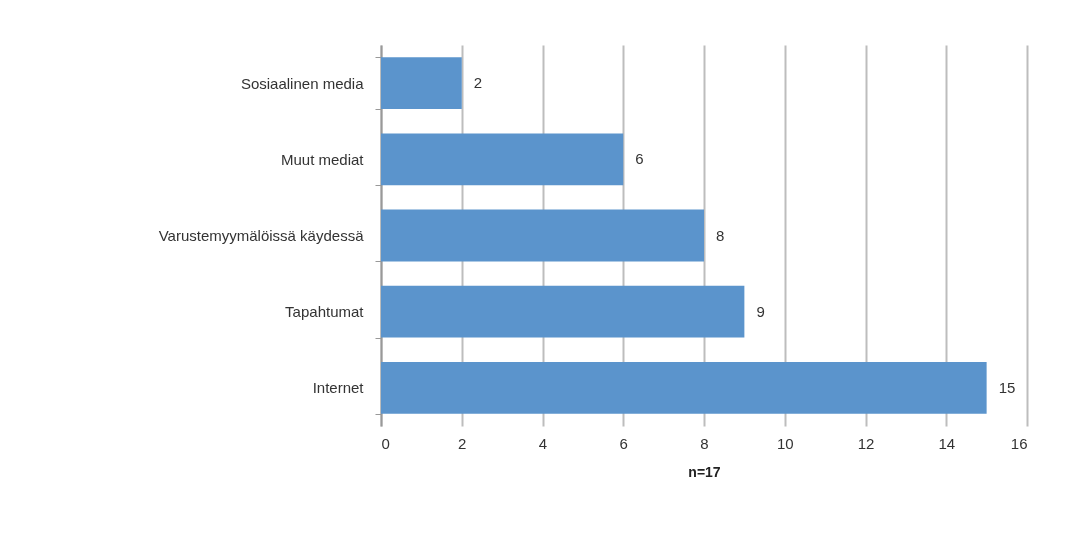 This screenshot has width=1069, height=551. I want to click on x-tick-label: 2, so click(462, 443).